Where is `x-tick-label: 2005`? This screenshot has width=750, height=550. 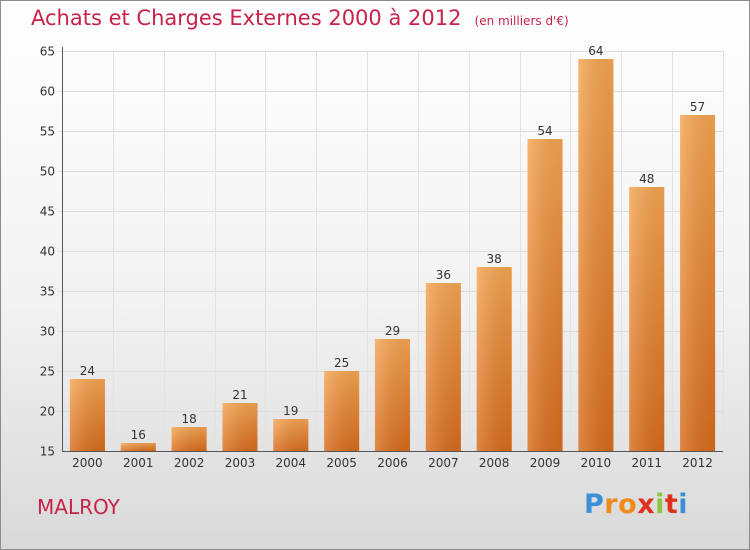 x-tick-label: 2005 is located at coordinates (341, 463).